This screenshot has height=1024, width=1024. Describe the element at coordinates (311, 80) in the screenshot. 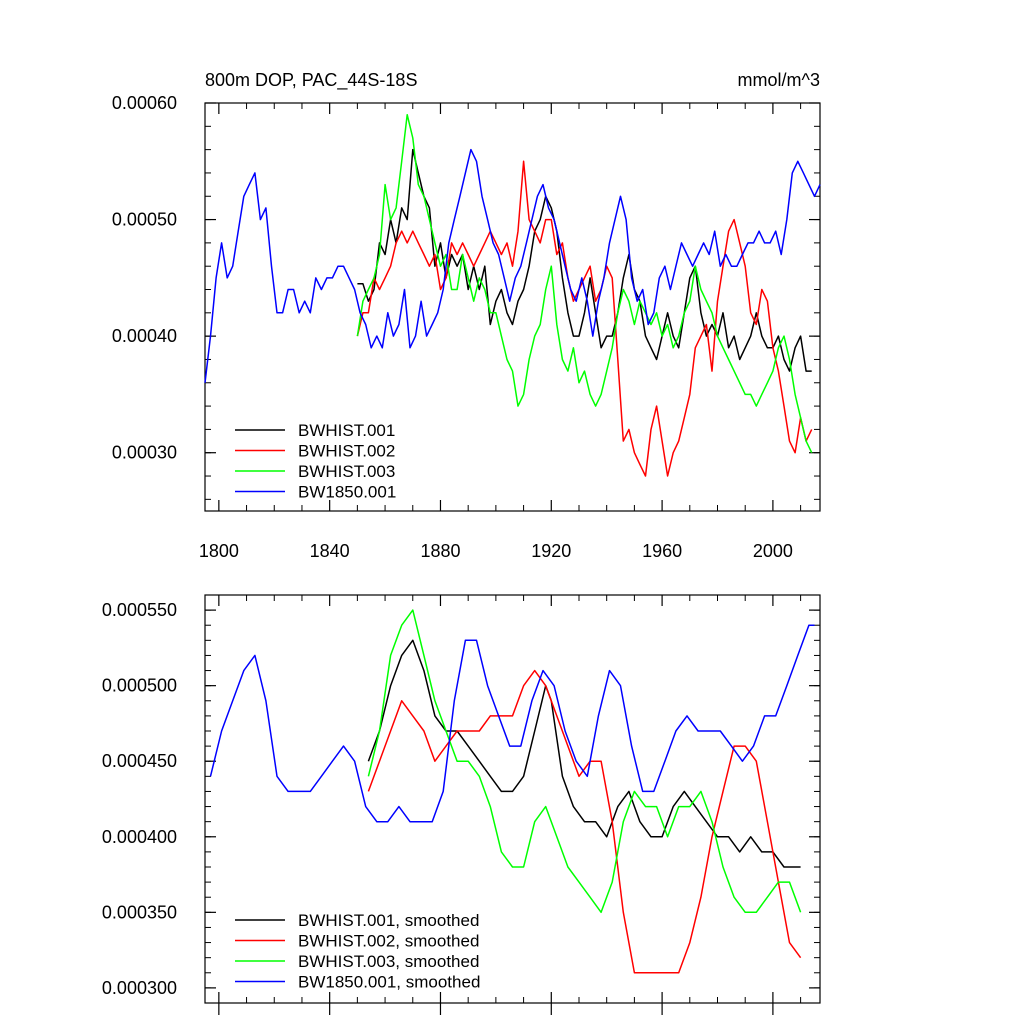

I see `top-title: 800m DOP, PAC_44S-18S` at that location.